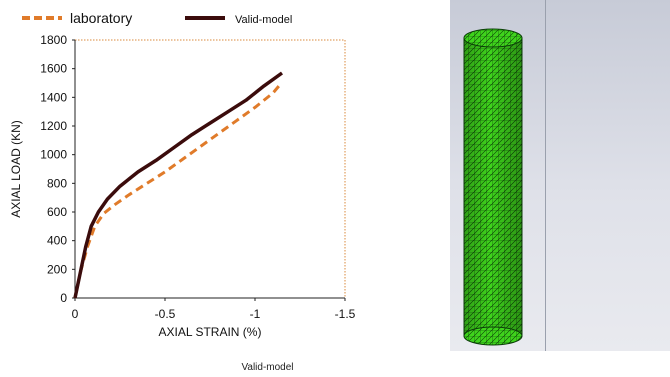 The image size is (670, 377). I want to click on fea-model-graphics, so click(493, 187).